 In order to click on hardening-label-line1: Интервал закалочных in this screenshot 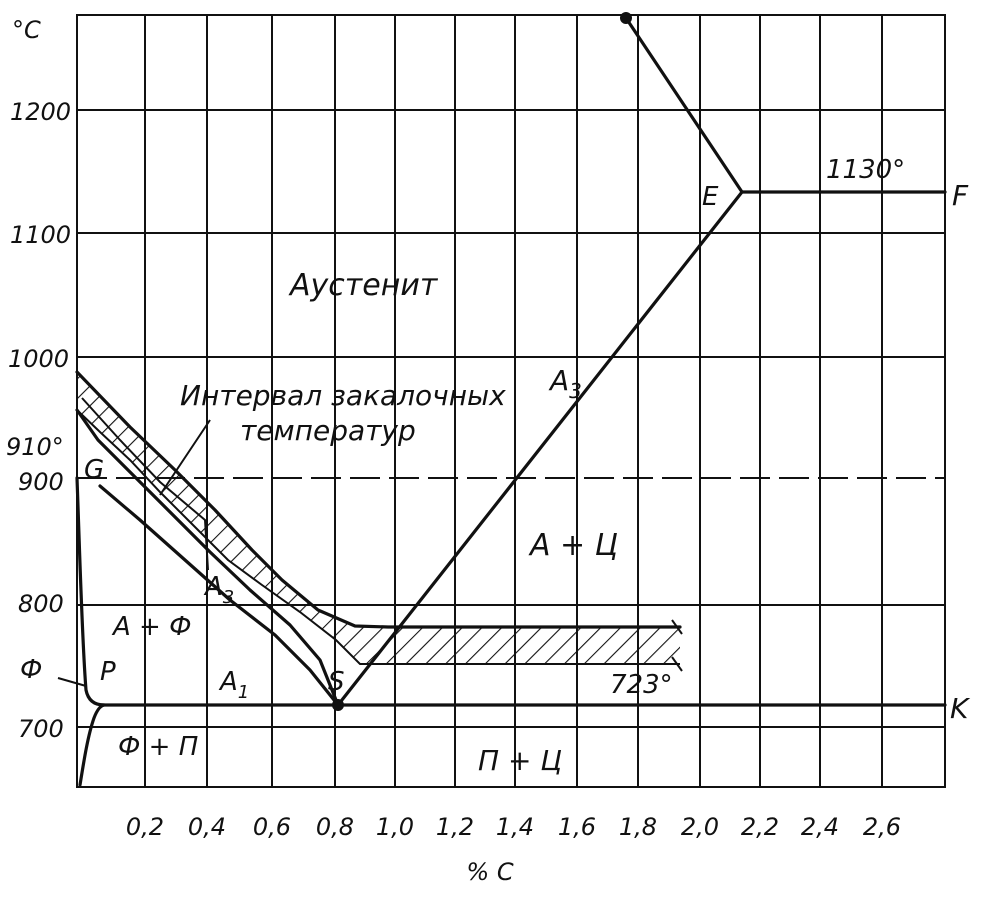, I will do `click(343, 395)`.